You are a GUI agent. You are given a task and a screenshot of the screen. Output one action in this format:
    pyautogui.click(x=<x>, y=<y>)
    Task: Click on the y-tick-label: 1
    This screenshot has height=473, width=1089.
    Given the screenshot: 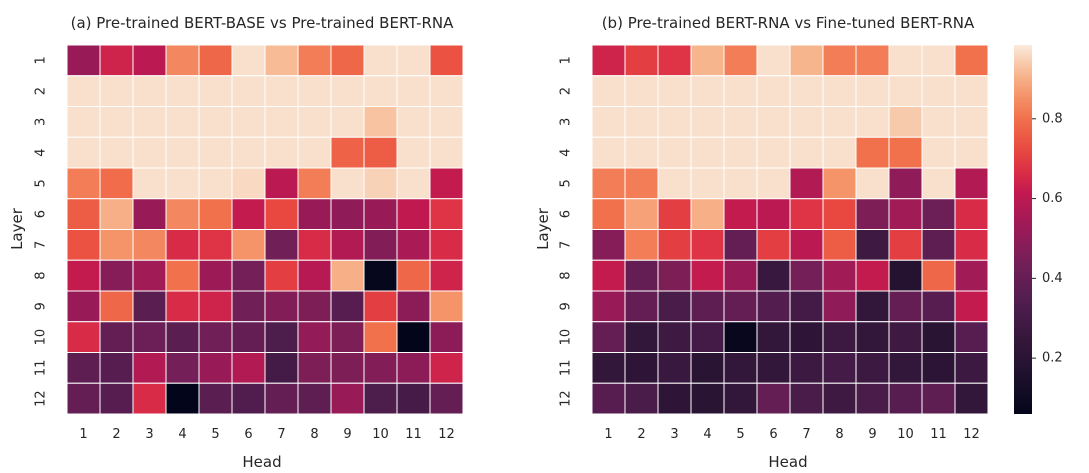 What is the action you would take?
    pyautogui.click(x=566, y=60)
    